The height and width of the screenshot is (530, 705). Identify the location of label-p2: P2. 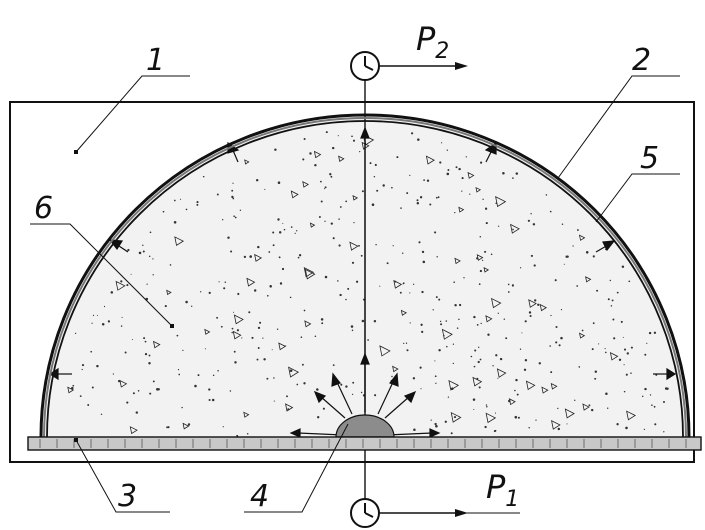
(432, 42).